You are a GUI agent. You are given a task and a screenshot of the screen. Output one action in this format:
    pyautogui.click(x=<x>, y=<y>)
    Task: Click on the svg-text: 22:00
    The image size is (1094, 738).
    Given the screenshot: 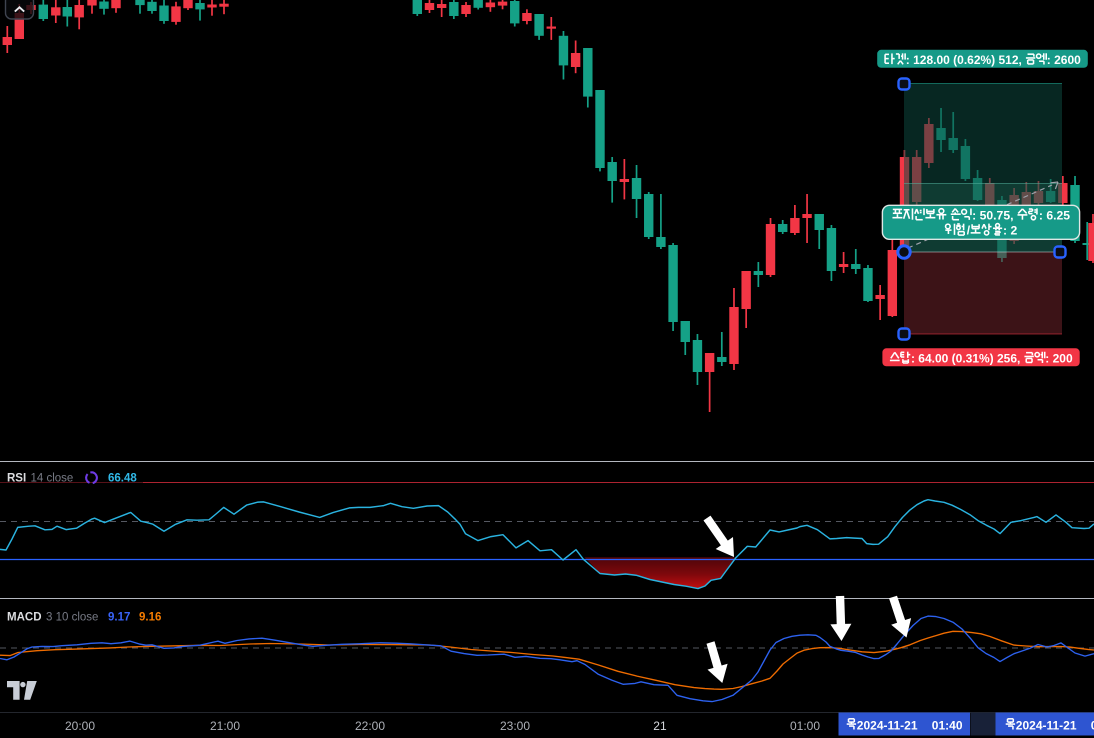 What is the action you would take?
    pyautogui.click(x=370, y=726)
    